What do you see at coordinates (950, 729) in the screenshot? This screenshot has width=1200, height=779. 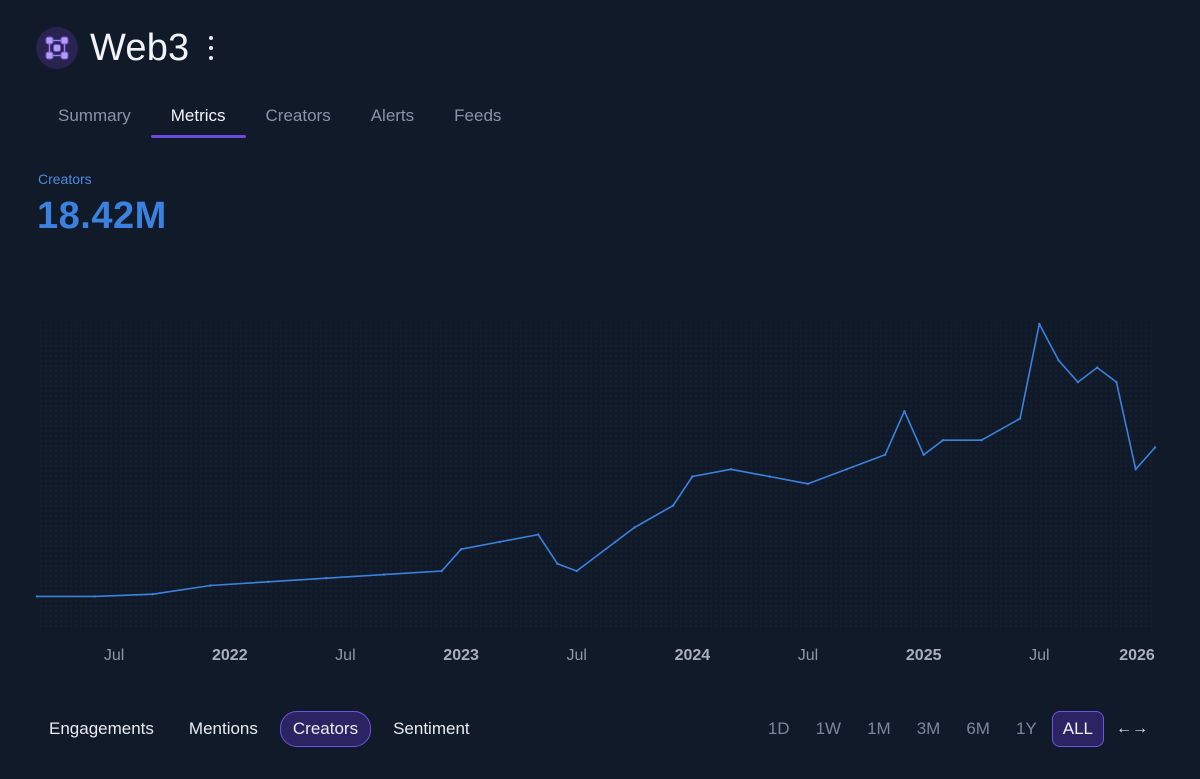 I see `time-range-selector: 1D 1W 1M 3M 6M 1Y ALL ←→` at bounding box center [950, 729].